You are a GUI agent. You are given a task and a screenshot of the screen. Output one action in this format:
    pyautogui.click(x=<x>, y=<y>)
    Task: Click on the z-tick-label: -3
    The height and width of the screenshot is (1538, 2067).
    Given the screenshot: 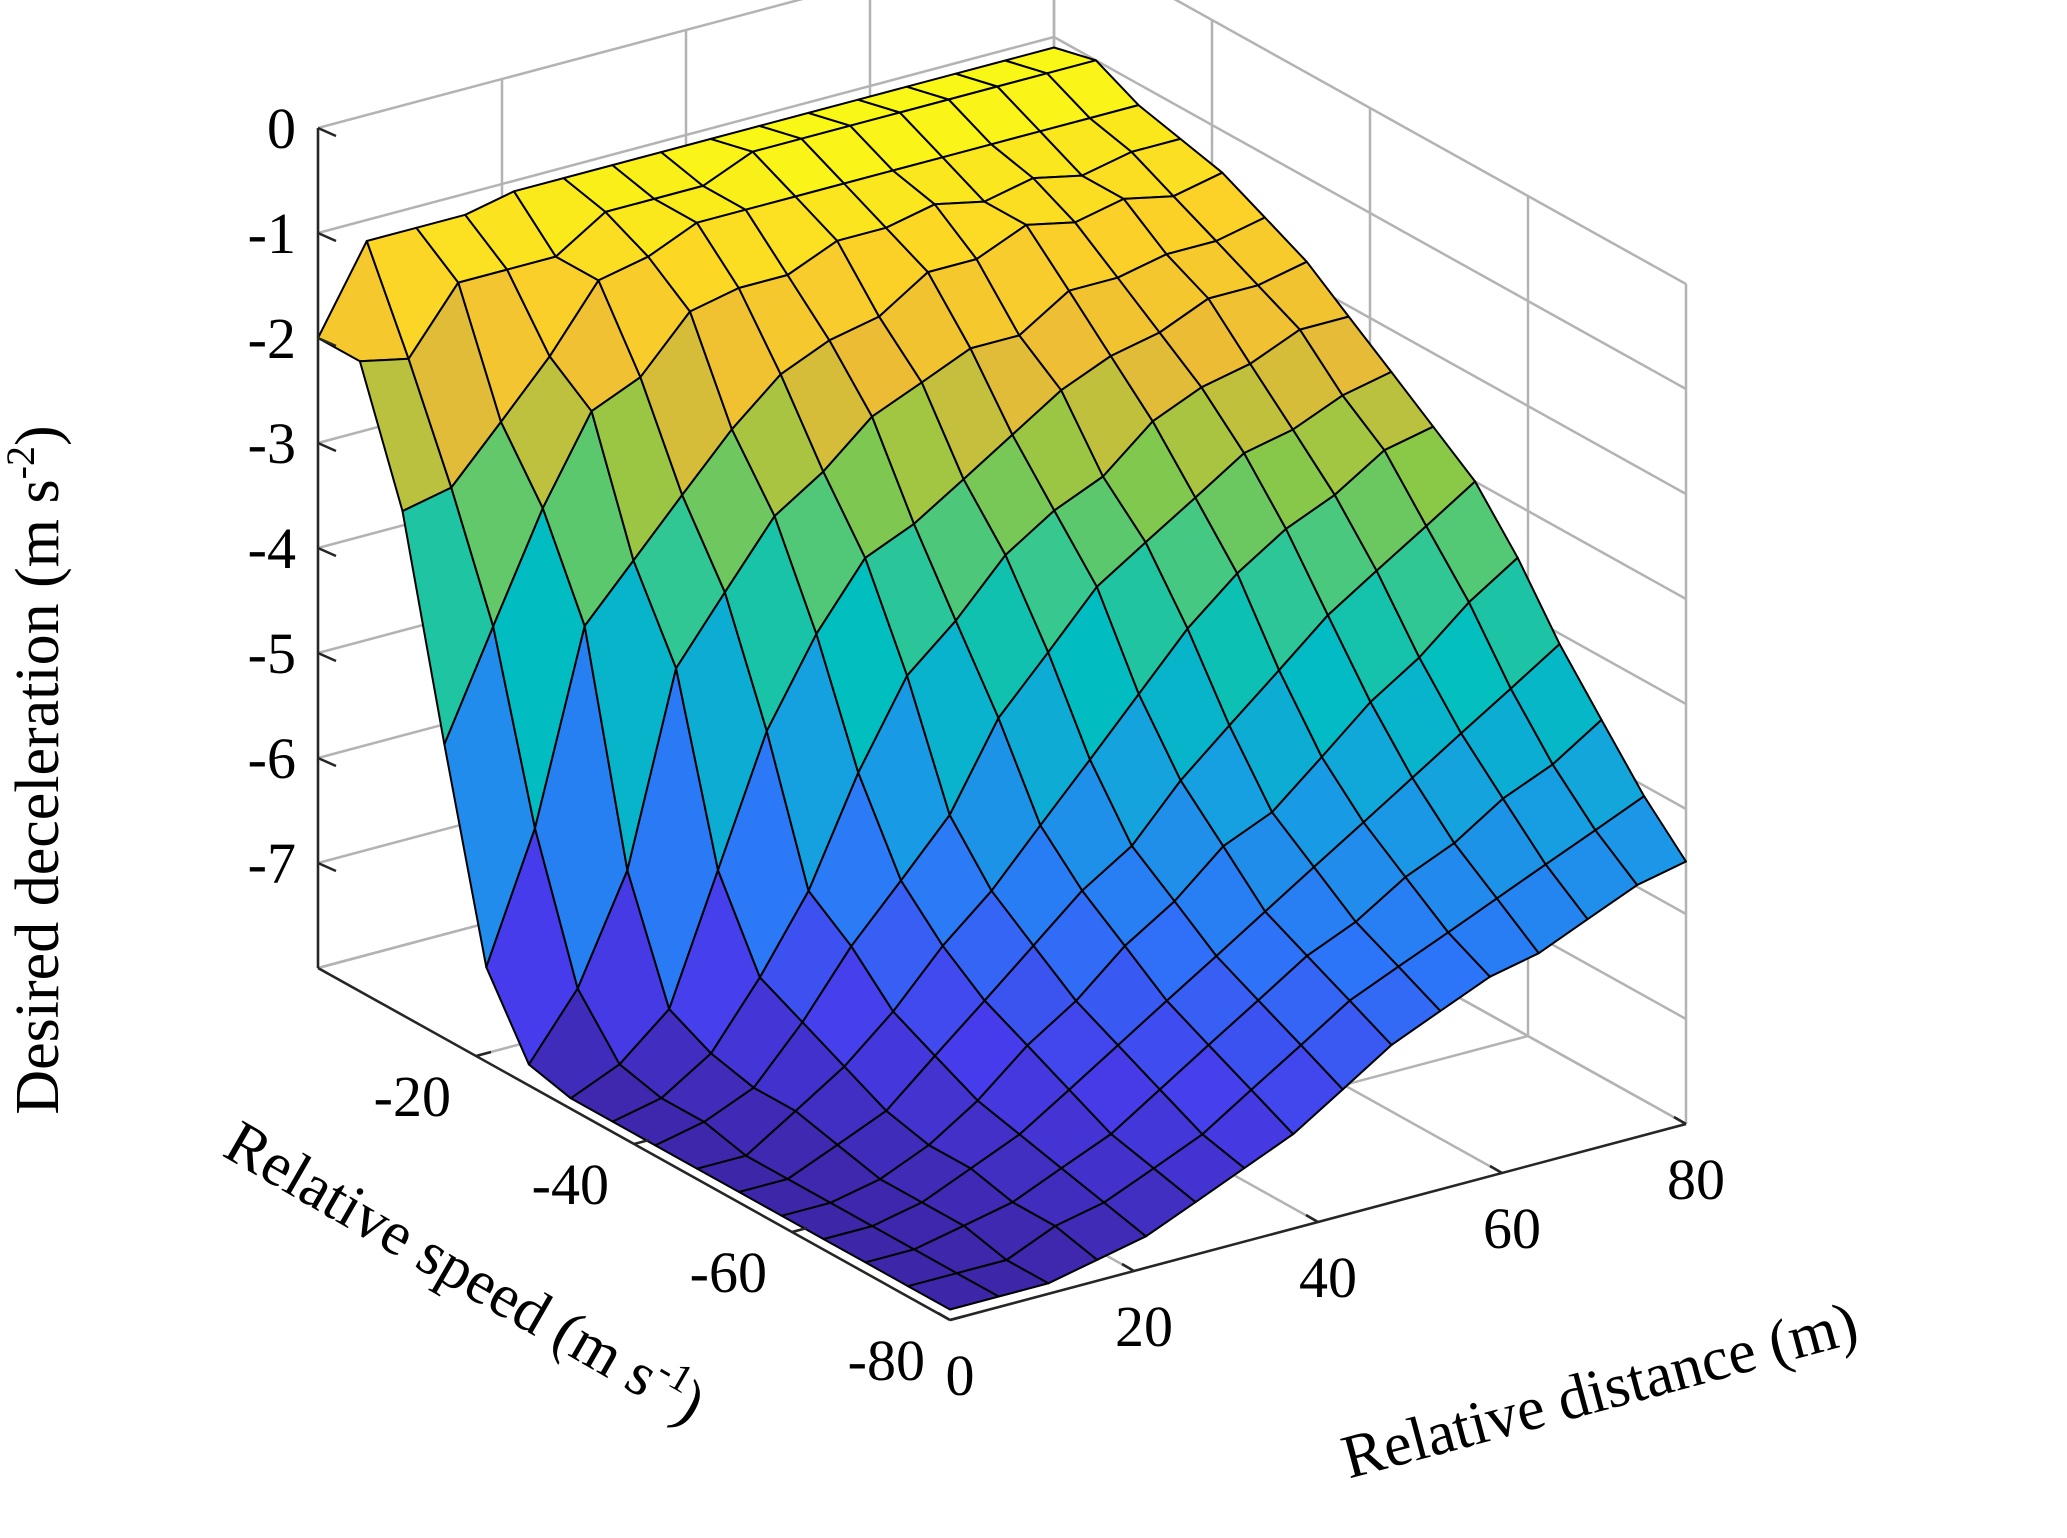 What is the action you would take?
    pyautogui.click(x=272, y=443)
    